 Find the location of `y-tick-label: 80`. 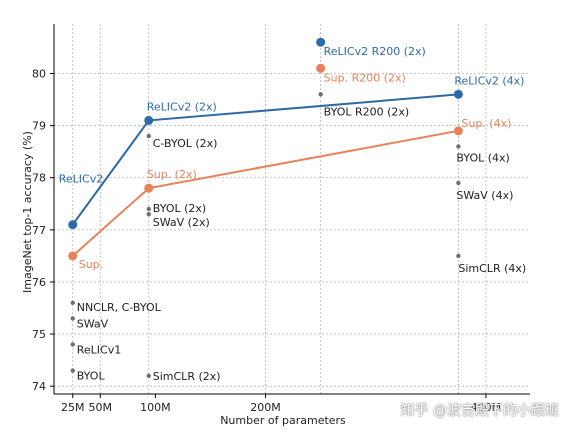

y-tick-label: 80 is located at coordinates (39, 74).